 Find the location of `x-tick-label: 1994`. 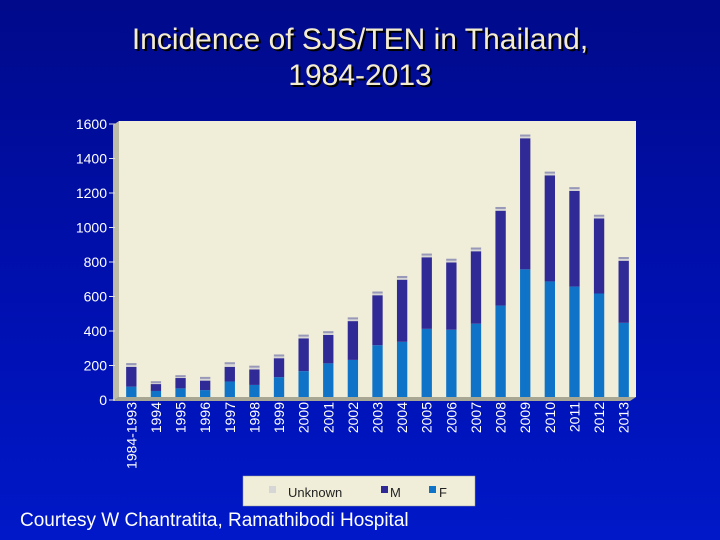

x-tick-label: 1994 is located at coordinates (156, 417).